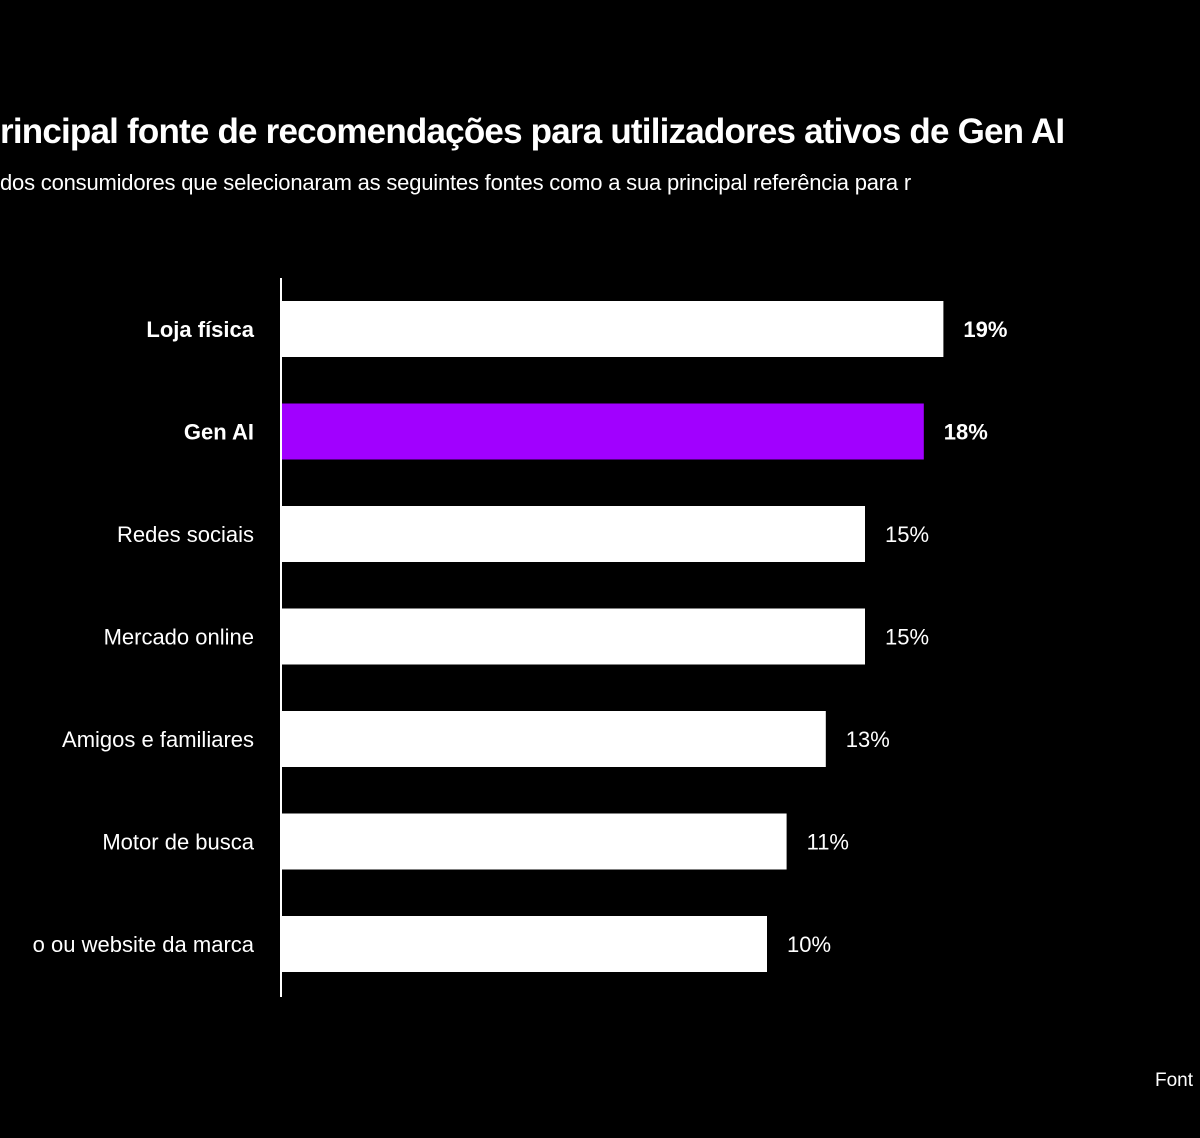  Describe the element at coordinates (1174, 1080) in the screenshot. I see `source-note: Font` at that location.